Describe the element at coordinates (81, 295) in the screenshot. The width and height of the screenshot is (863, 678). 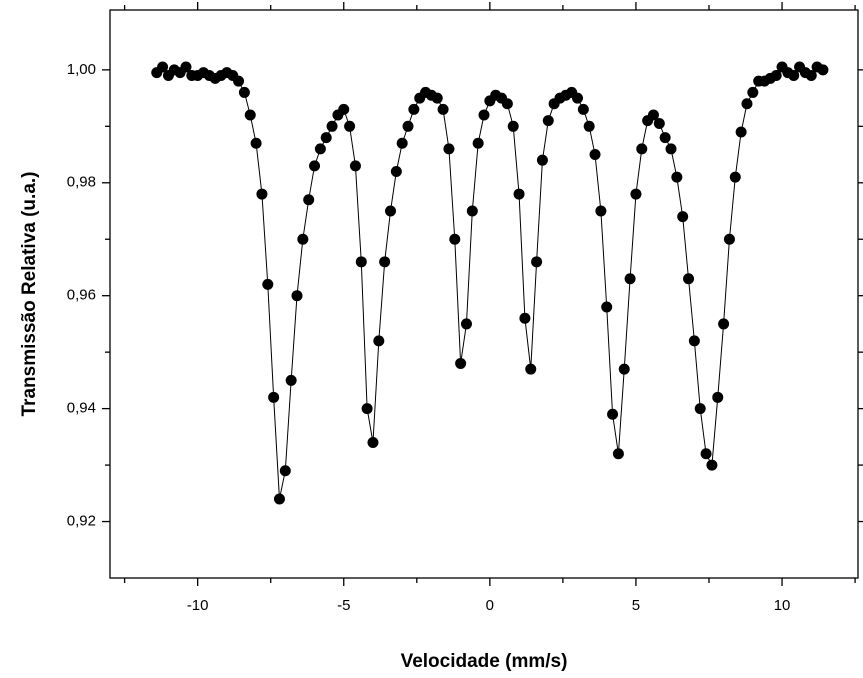
I see `y-tick-label: 0,96` at that location.